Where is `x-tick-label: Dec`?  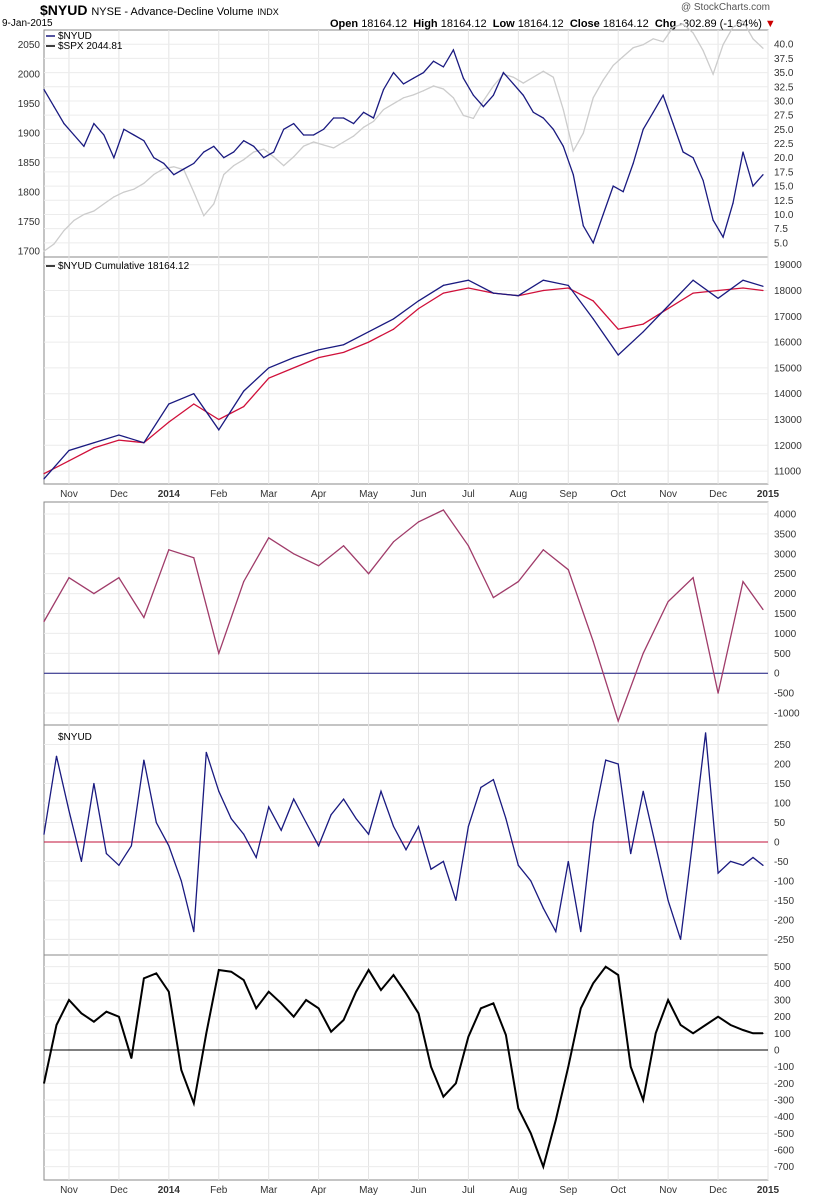
x-tick-label: Dec is located at coordinates (718, 1190).